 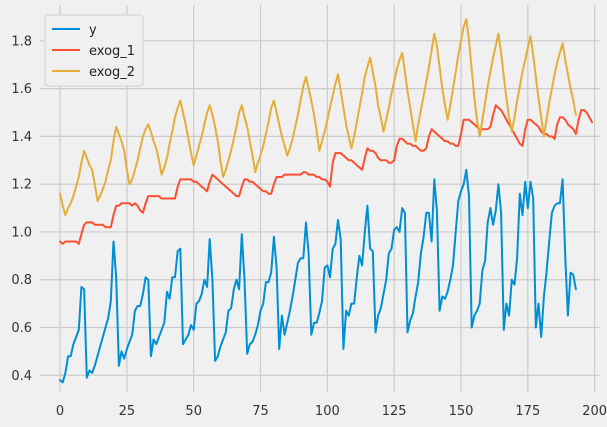 What do you see at coordinates (127, 411) in the screenshot?
I see `x-tick-label: 25` at bounding box center [127, 411].